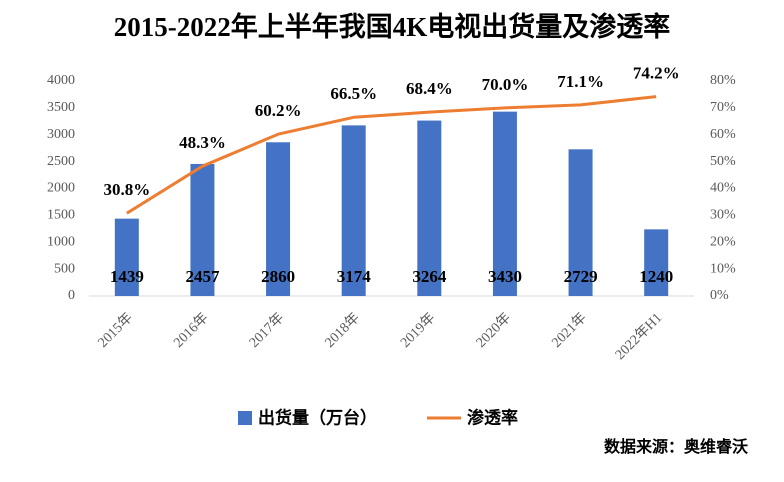 The image size is (784, 482). I want to click on line-value-label: 71.1%, so click(580, 81).